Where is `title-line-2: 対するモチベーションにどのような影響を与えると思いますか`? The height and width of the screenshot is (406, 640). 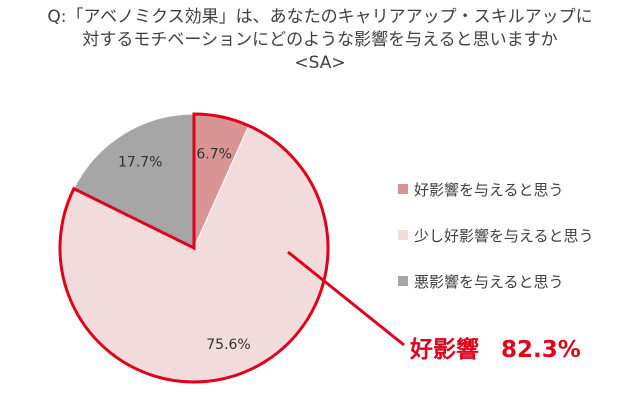
title-line-2: 対するモチベーションにどのような影響を与えると思いますか is located at coordinates (320, 40).